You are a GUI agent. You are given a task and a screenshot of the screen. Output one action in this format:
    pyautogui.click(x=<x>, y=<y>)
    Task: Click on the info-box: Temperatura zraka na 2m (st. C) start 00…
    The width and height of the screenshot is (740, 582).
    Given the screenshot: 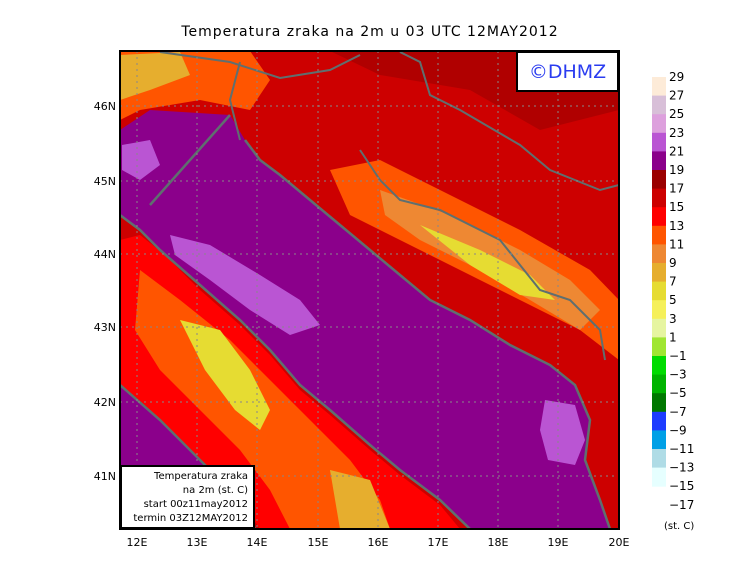 What is the action you would take?
    pyautogui.click(x=187, y=497)
    